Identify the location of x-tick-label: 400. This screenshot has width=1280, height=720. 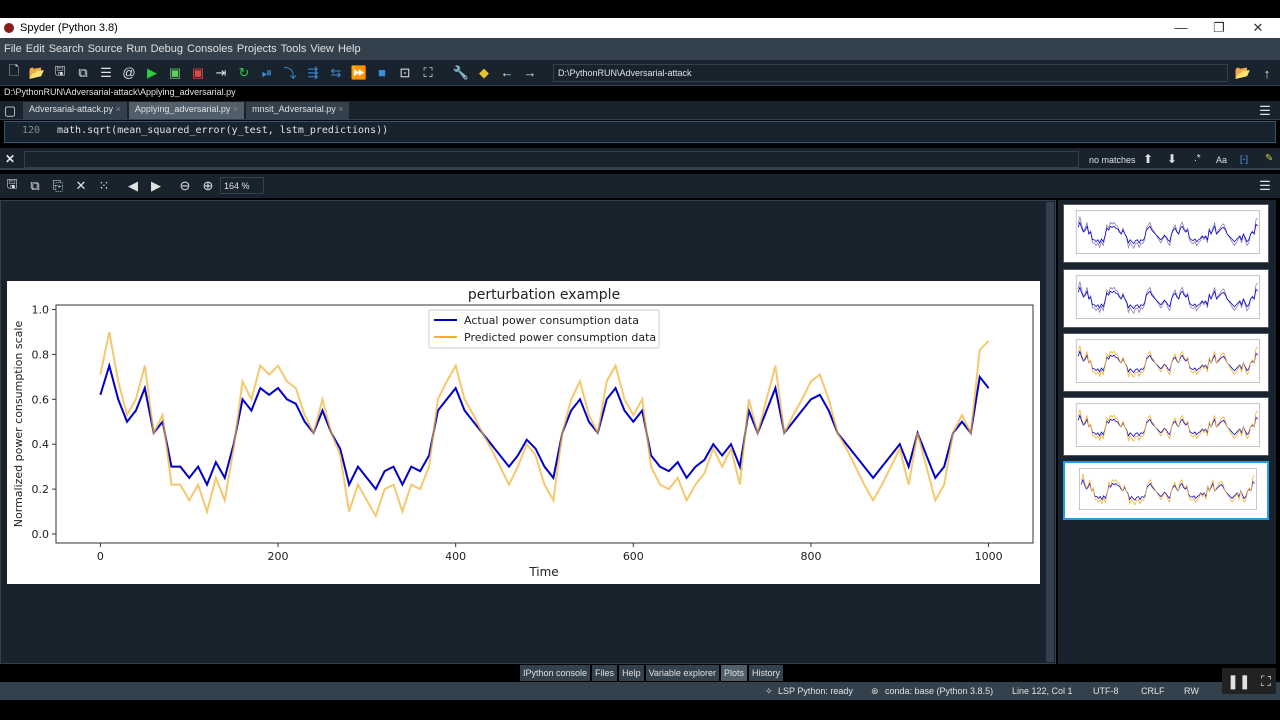
(455, 556).